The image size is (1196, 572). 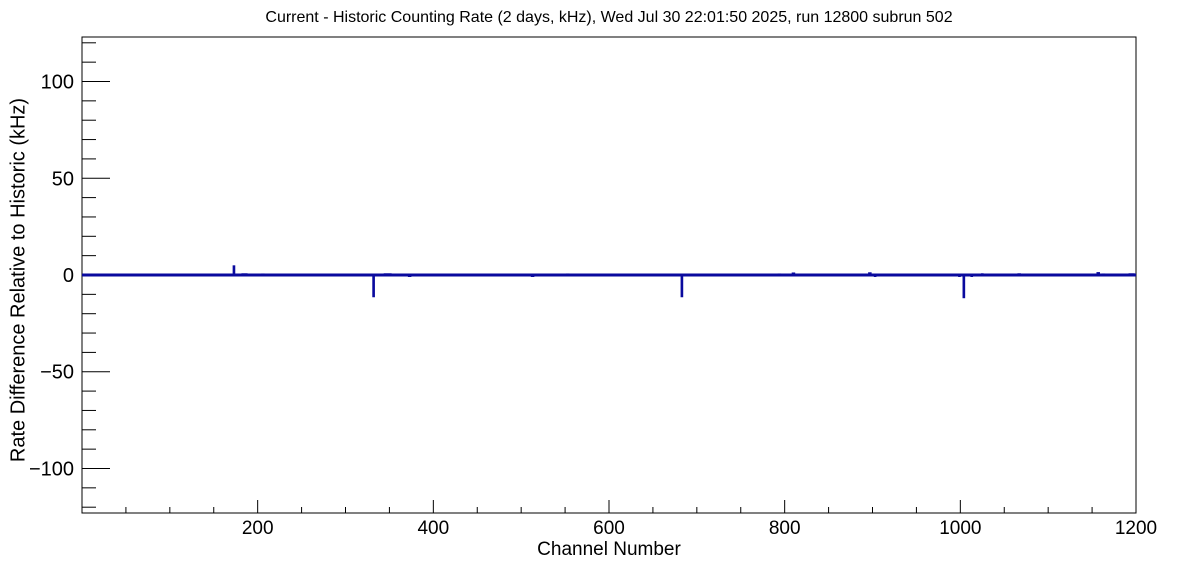 I want to click on x-tick-label: 600, so click(x=609, y=528).